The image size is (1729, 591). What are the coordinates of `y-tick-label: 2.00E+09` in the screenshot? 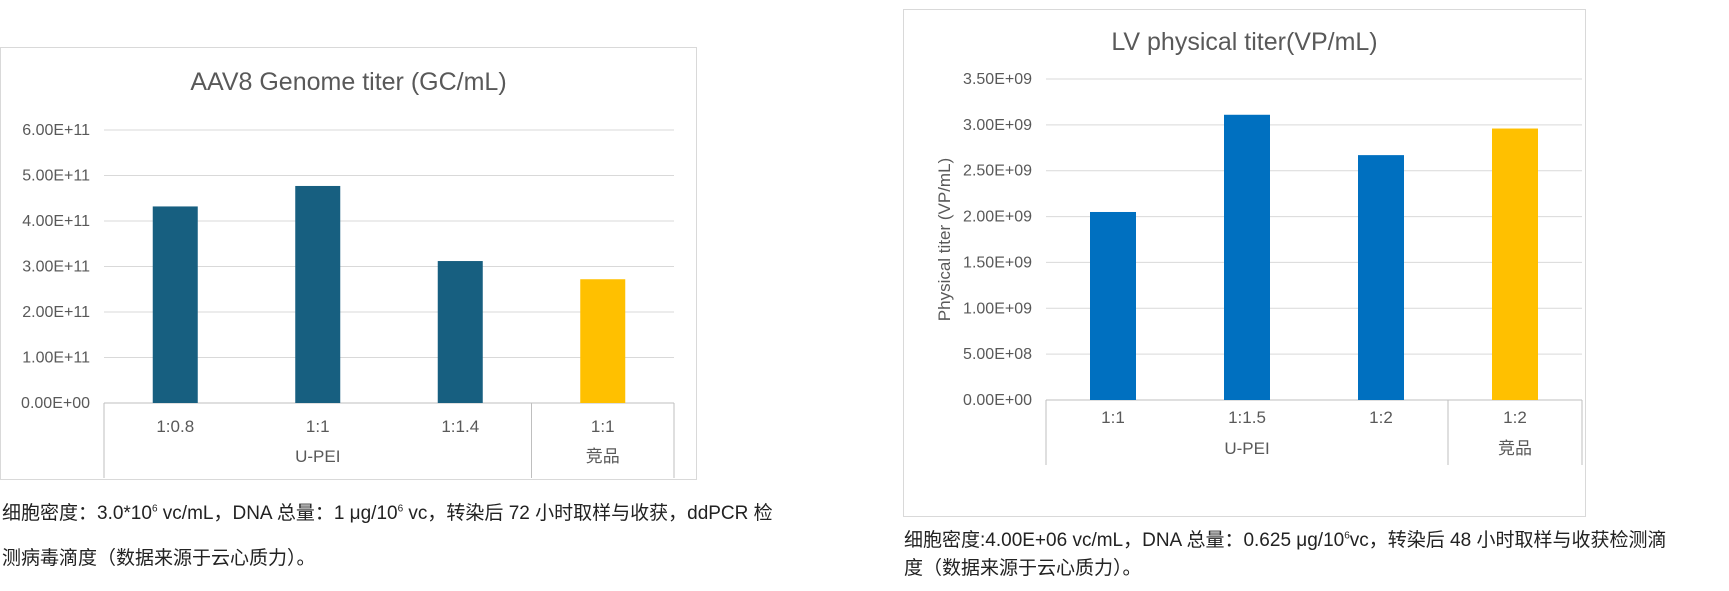 It's located at (997, 217).